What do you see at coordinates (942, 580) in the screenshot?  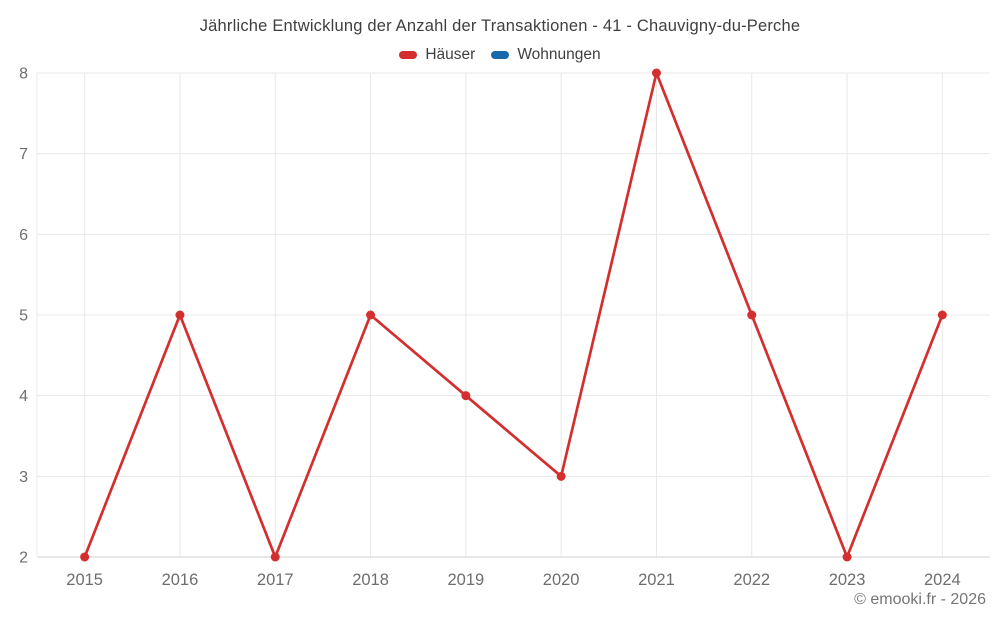 I see `x-axis-tick-label: 2024` at bounding box center [942, 580].